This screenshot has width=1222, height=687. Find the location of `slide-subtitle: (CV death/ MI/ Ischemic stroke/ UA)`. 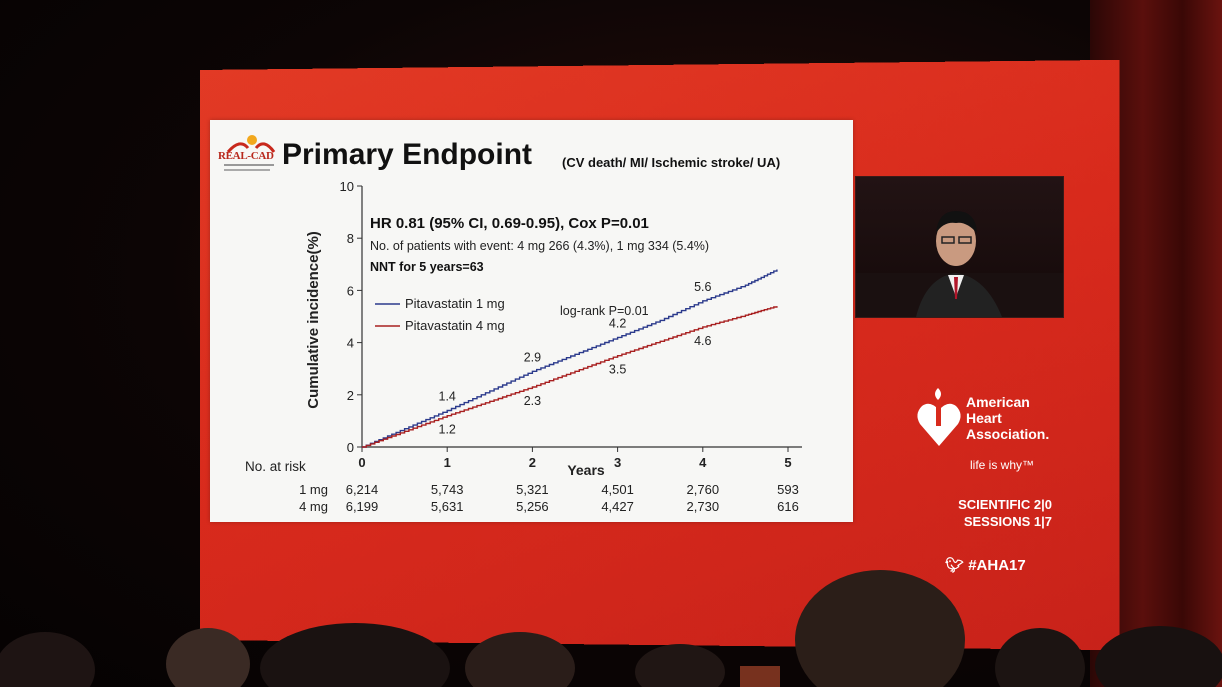

slide-subtitle: (CV death/ MI/ Ischemic stroke/ UA) is located at coordinates (671, 162).